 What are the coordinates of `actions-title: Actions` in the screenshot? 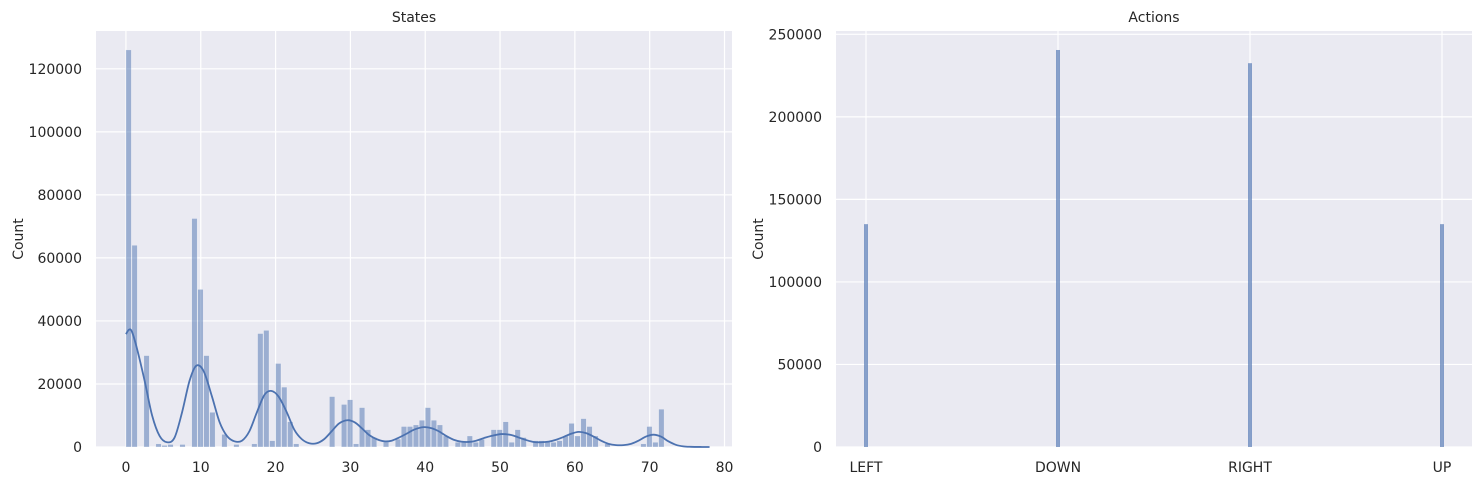 It's located at (1153, 18).